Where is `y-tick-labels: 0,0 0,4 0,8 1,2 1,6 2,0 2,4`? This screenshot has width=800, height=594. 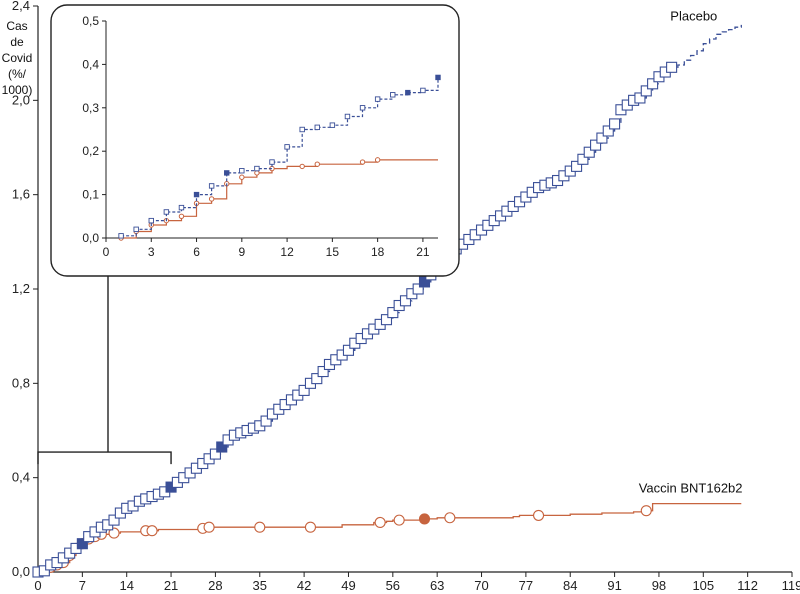 y-tick-labels: 0,0 0,4 0,8 1,2 1,6 2,0 2,4 is located at coordinates (25, 289).